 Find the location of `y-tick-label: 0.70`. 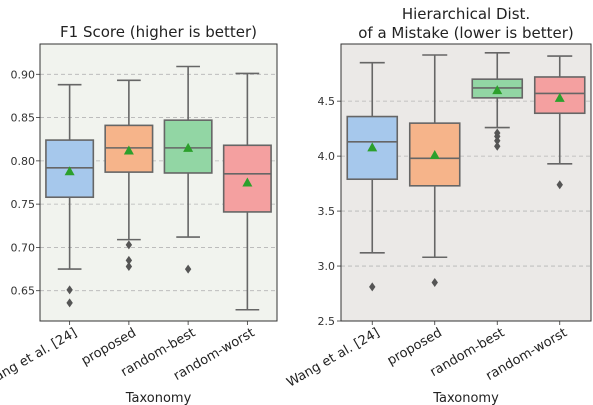

y-tick-label: 0.70 is located at coordinates (23, 247).